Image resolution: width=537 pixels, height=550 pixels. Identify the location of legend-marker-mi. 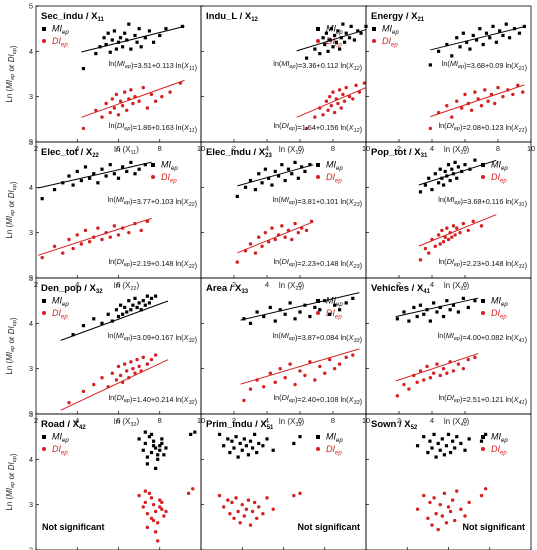
(153, 165).